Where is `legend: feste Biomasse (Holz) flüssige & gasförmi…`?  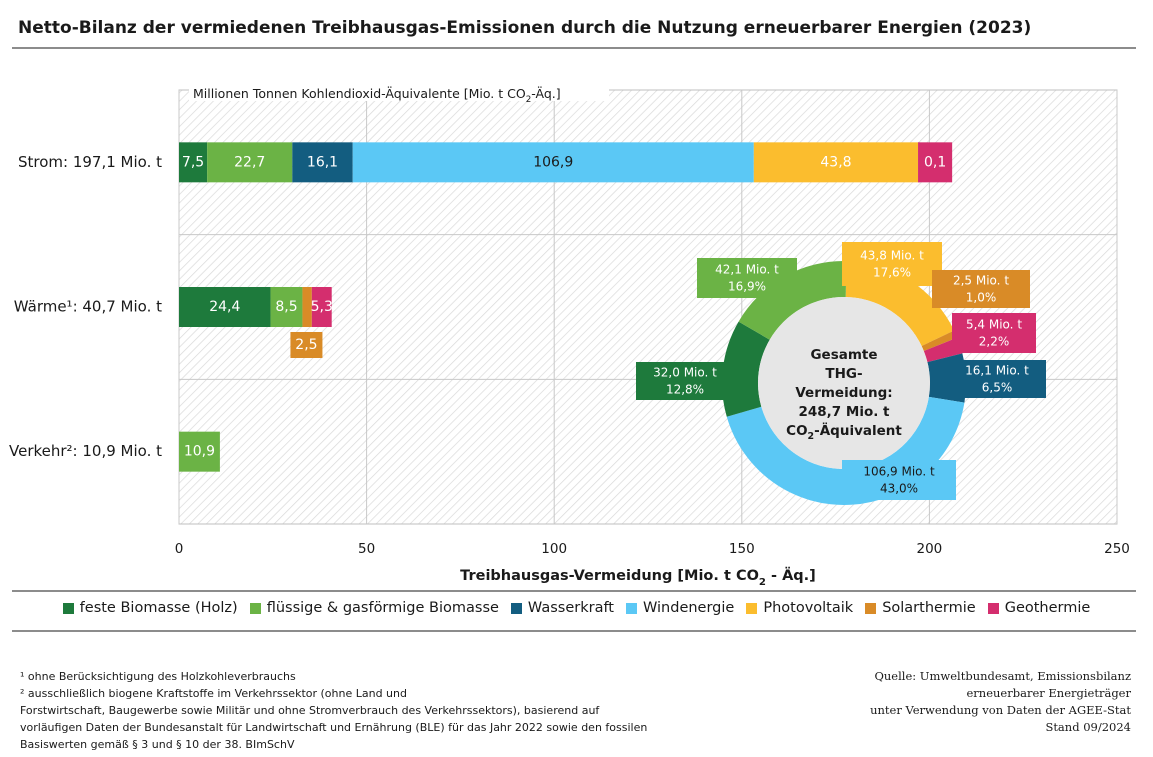 legend: feste Biomasse (Holz) flüssige & gasförmi… is located at coordinates (576, 608).